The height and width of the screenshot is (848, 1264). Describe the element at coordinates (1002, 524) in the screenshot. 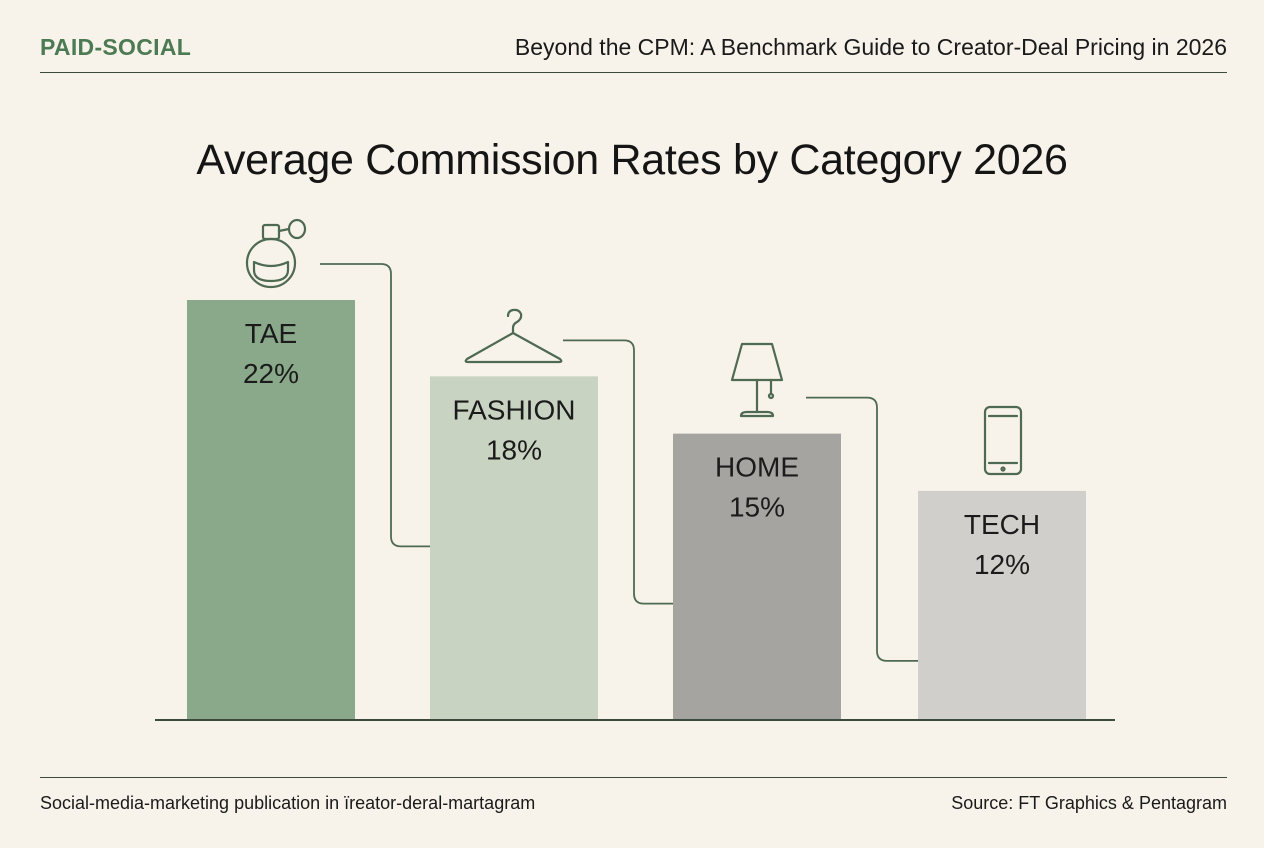

I see `category-label: TECH` at that location.